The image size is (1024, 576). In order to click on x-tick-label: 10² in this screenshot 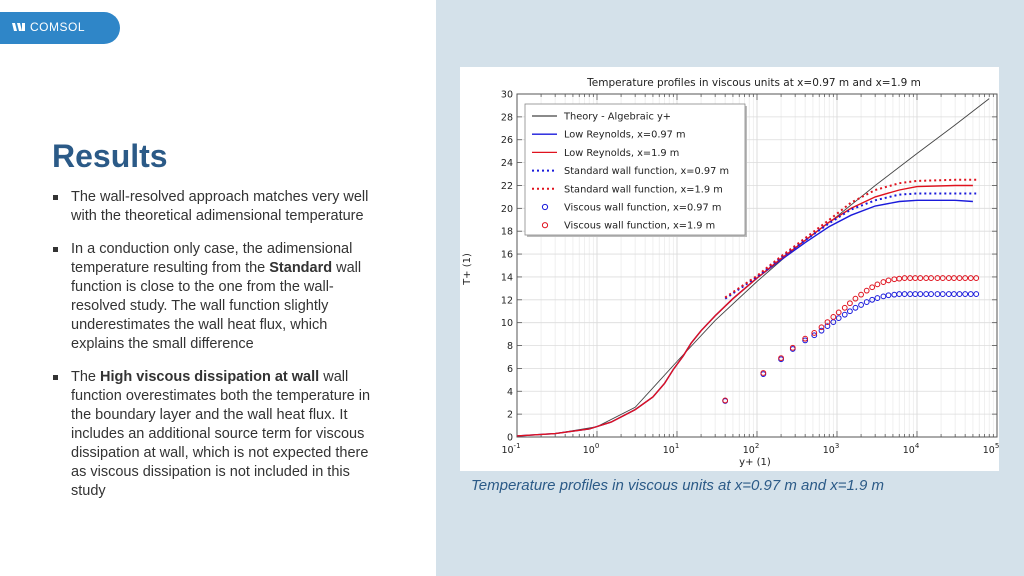, I will do `click(751, 449)`.